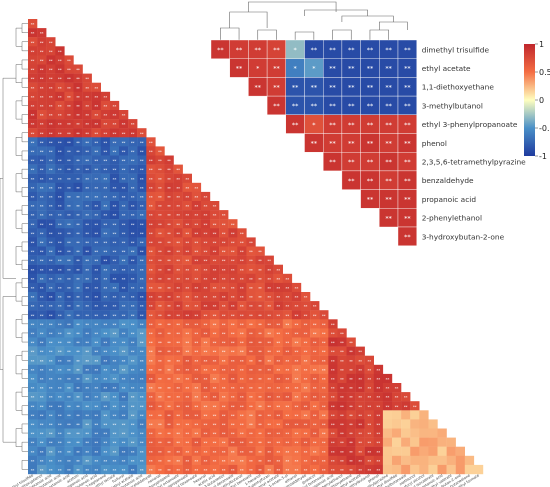  Describe the element at coordinates (529, 100) in the screenshot. I see `colorbar-gradient` at that location.